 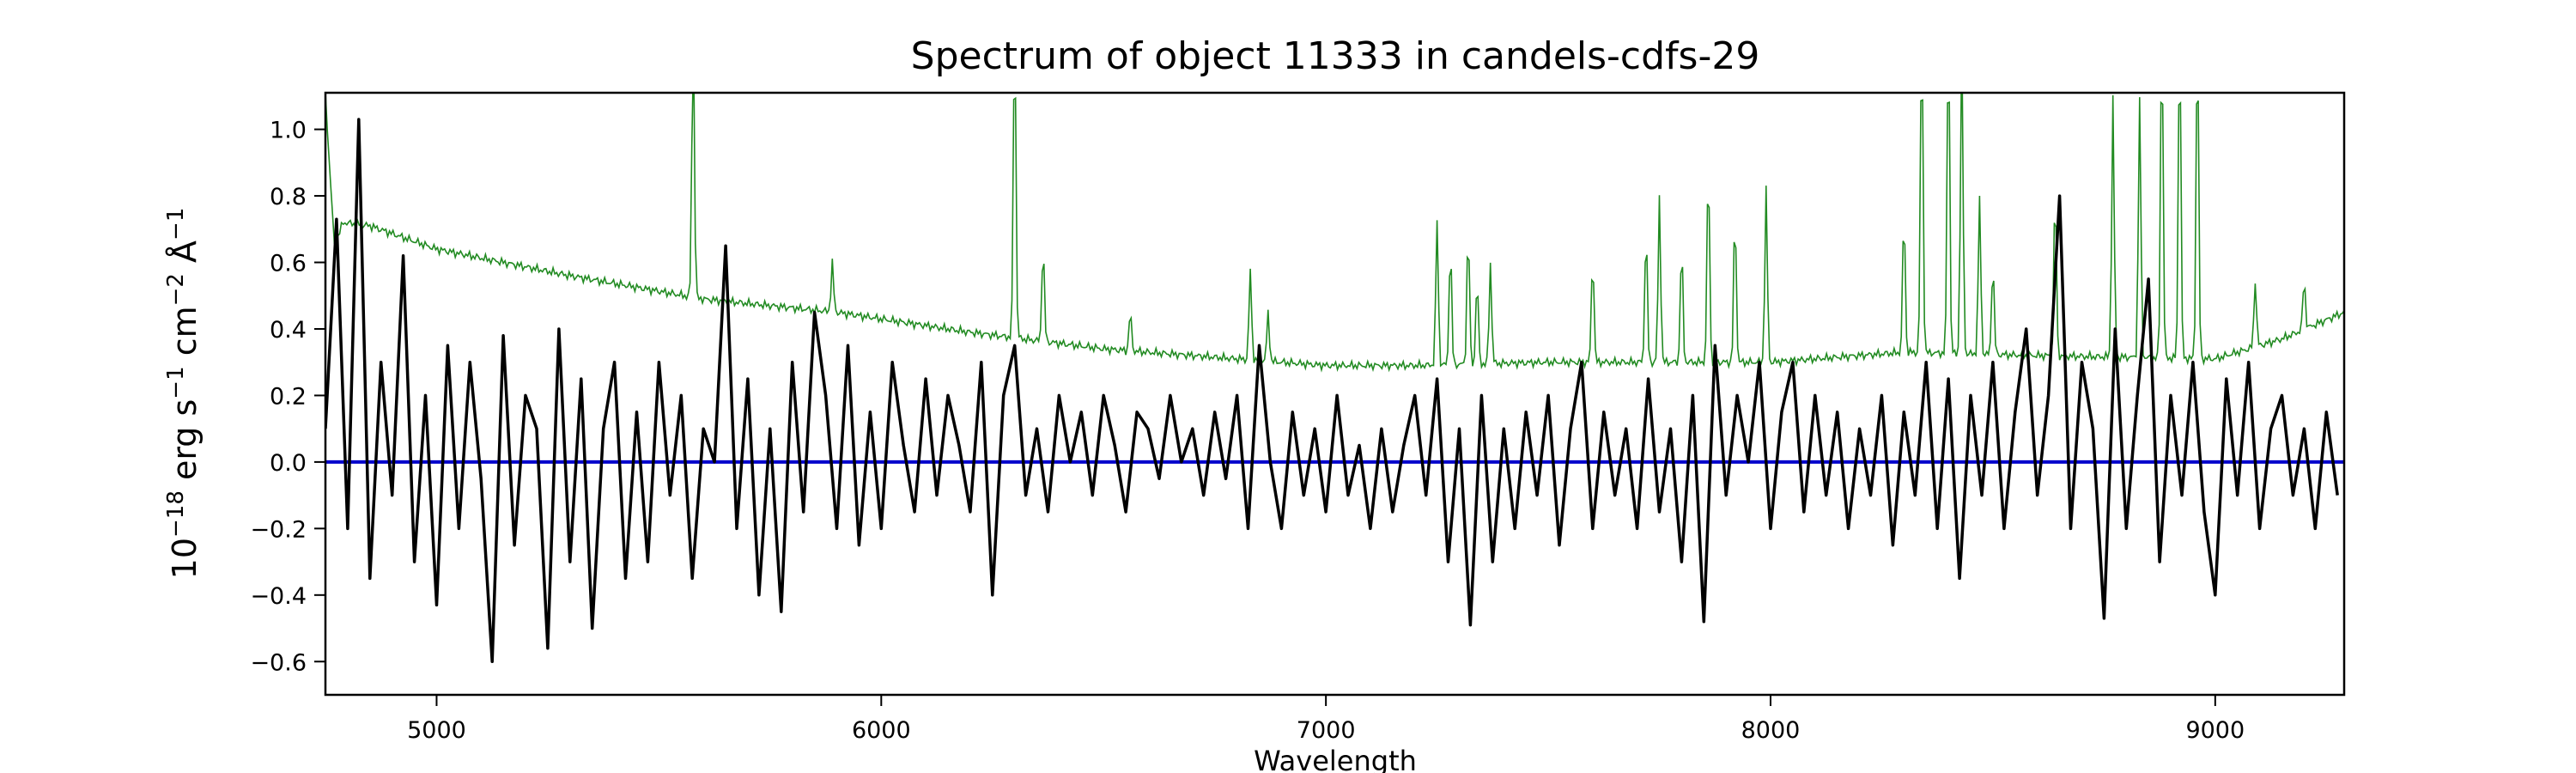 I want to click on ylabel-t1: erg s, so click(x=185, y=444).